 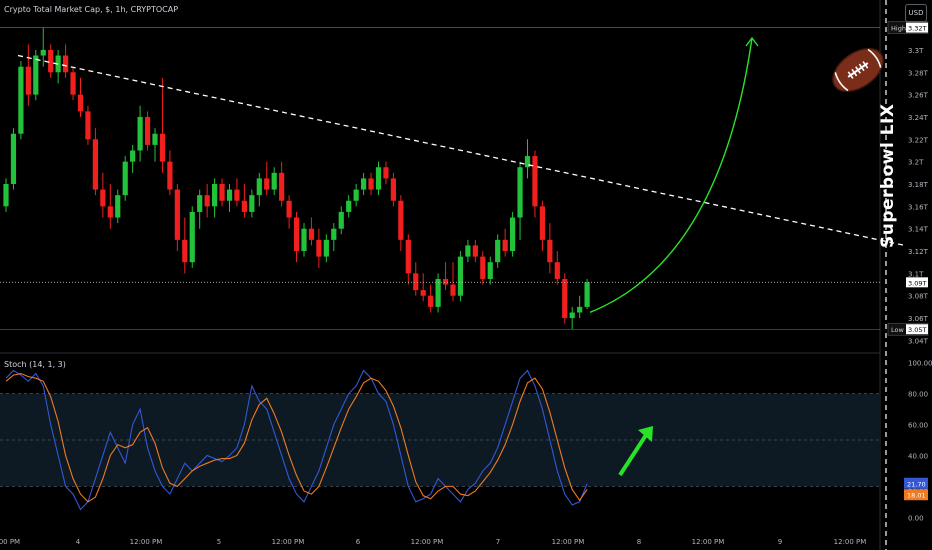 I want to click on time-tick-label: 5, so click(x=219, y=542).